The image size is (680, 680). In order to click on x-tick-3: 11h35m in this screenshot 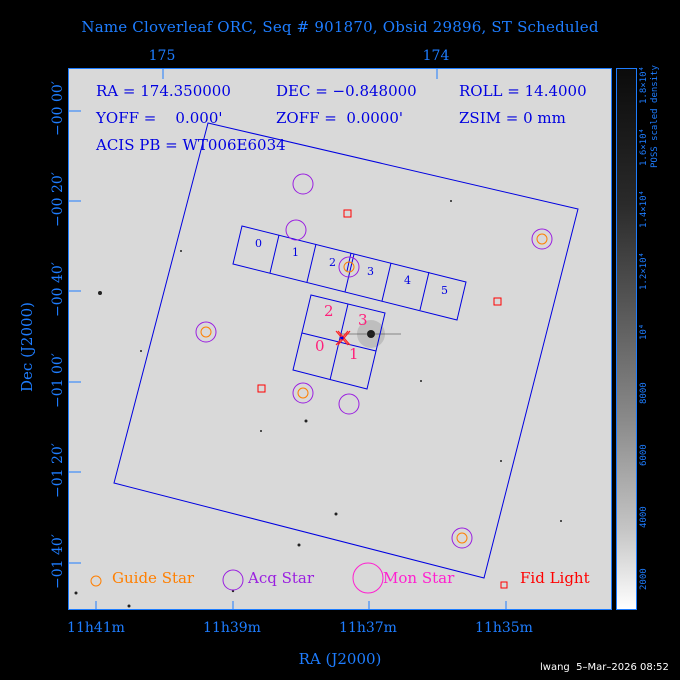, I will do `click(504, 628)`.